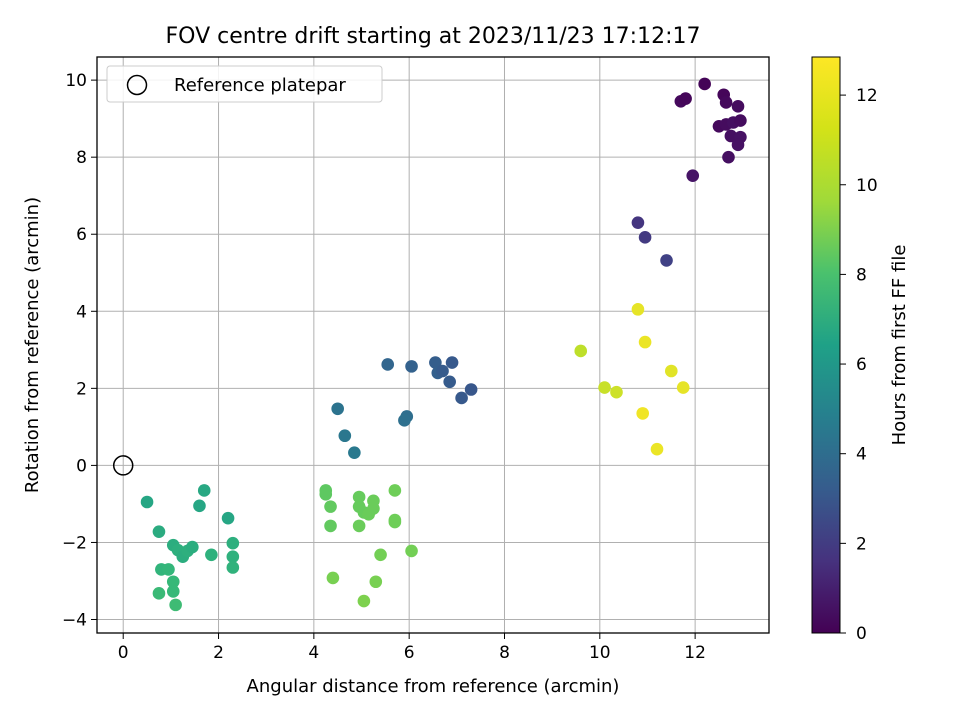  Describe the element at coordinates (79, 351) in the screenshot. I see `y-axis-ticks: −4 −2 0 2 4 6 8 10` at that location.